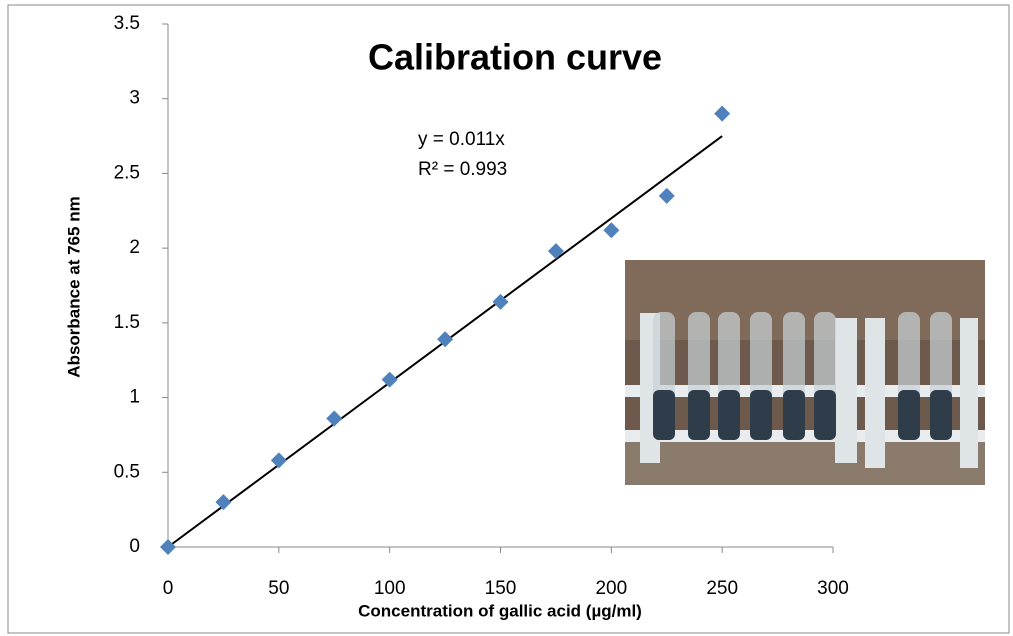 The width and height of the screenshot is (1013, 636). What do you see at coordinates (722, 588) in the screenshot?
I see `x-tick-label: 250` at bounding box center [722, 588].